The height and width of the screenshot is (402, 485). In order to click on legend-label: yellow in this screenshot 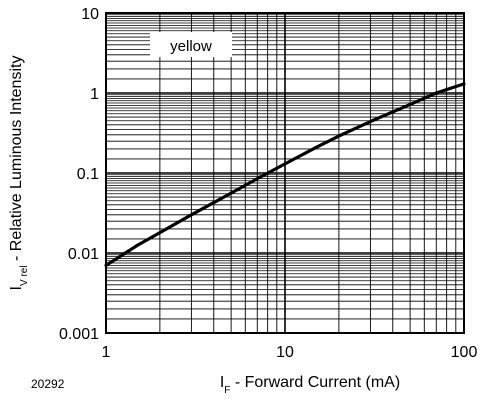, I will do `click(191, 46)`.